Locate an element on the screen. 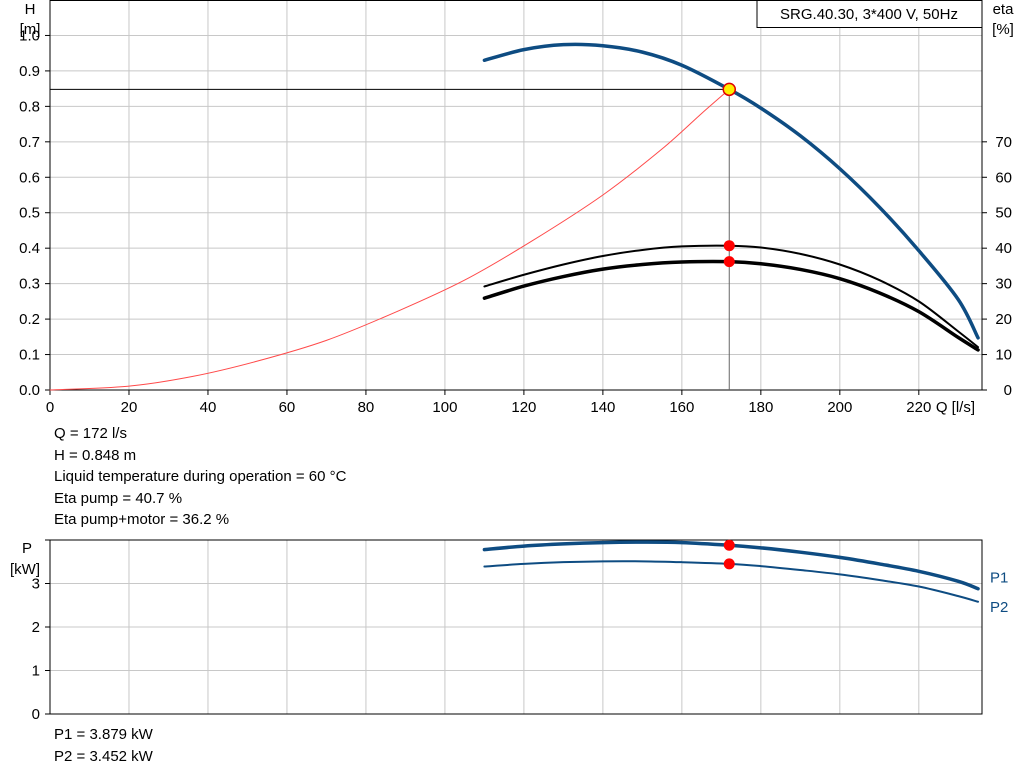 The height and width of the screenshot is (781, 1024). y-right-axis-label-eta: eta is located at coordinates (1004, 9).